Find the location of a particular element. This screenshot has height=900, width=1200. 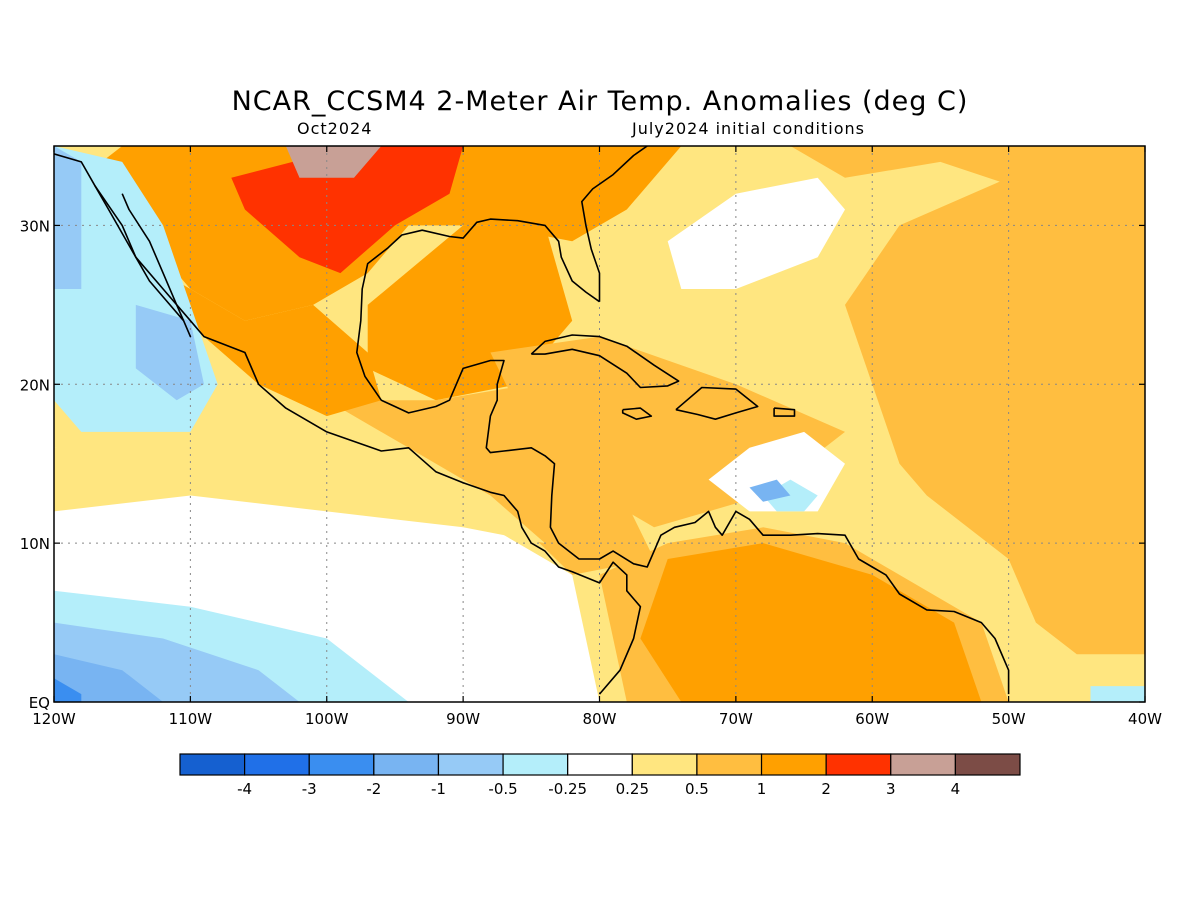

region-pacific-coast-cool is located at coordinates (68, 217).